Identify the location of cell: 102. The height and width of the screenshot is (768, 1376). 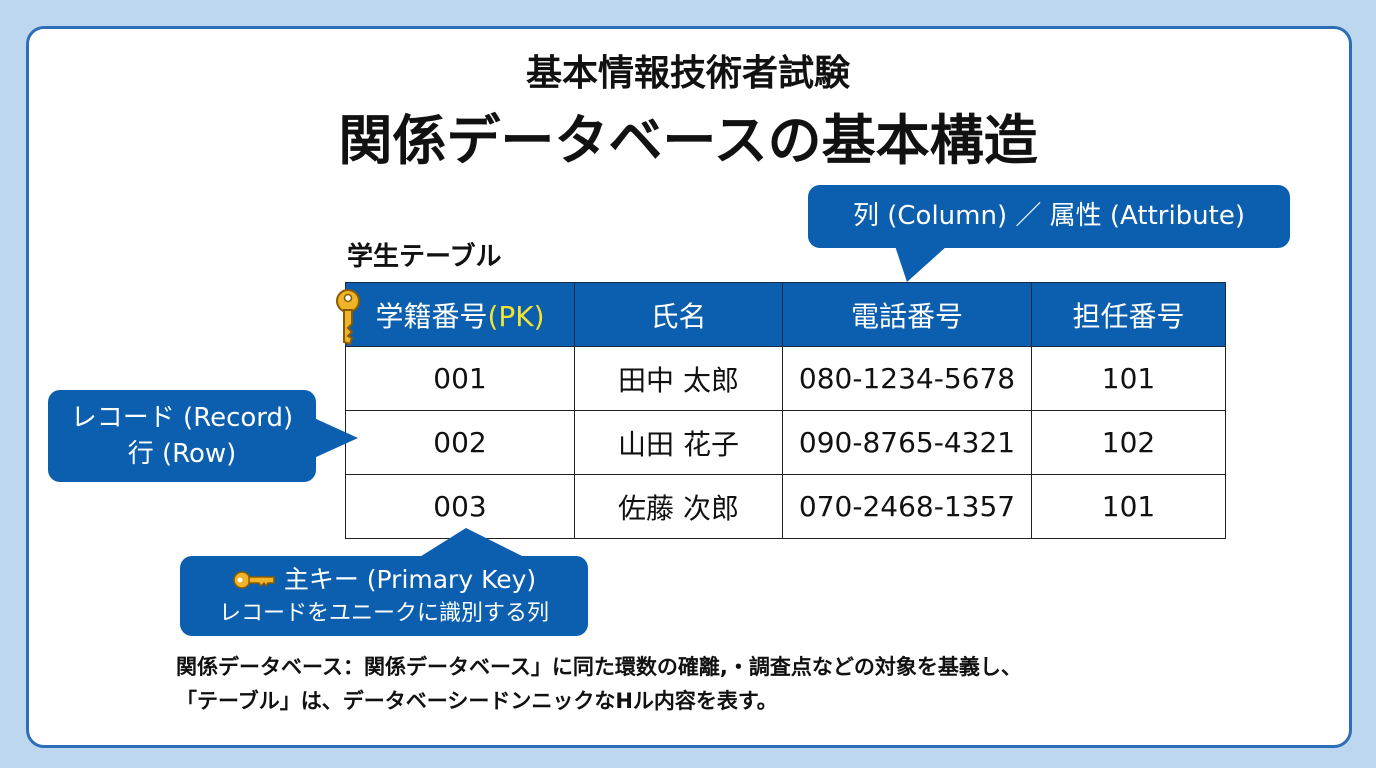
(1128, 442).